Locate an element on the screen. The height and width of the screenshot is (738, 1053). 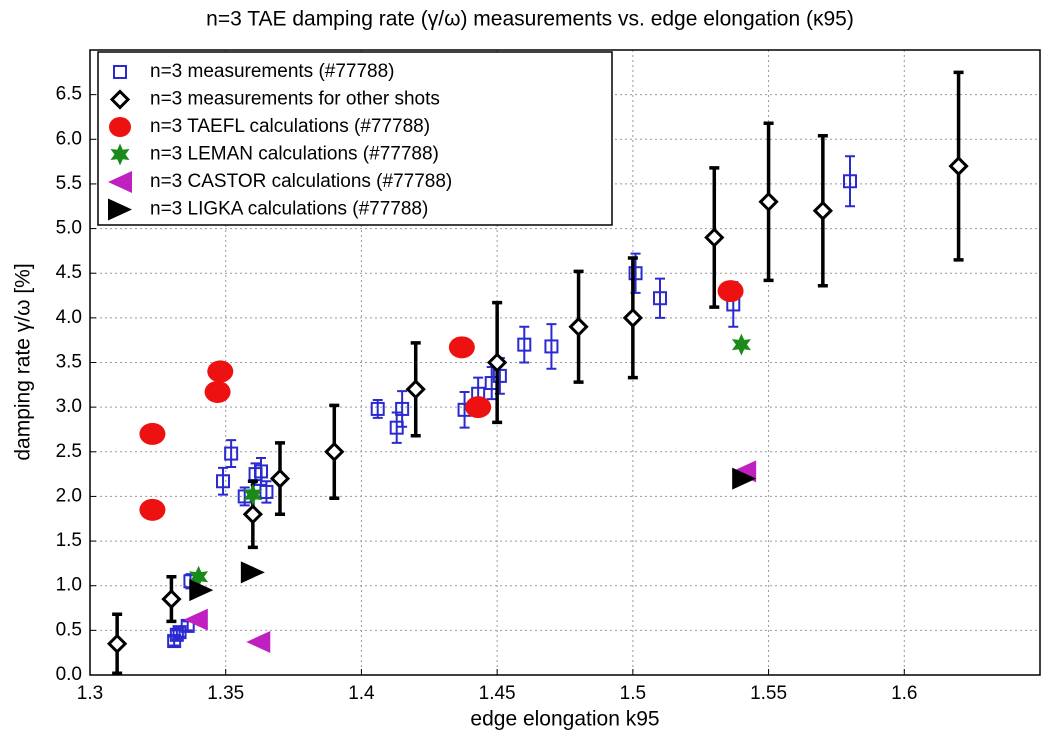
y-tick-label: 1.5 is located at coordinates (69, 540).